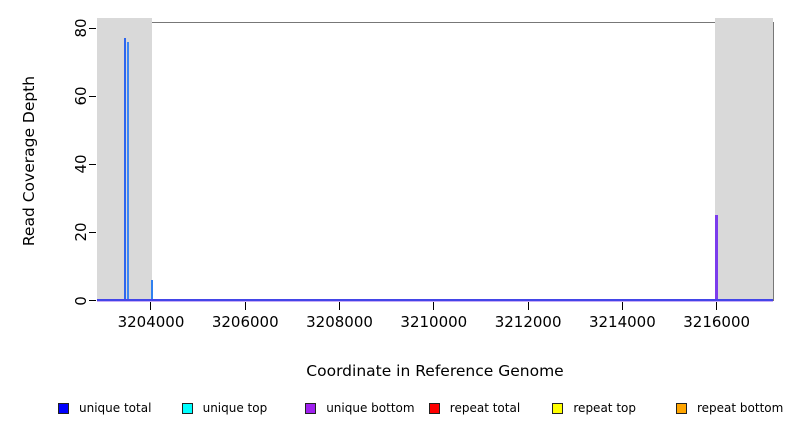 This screenshot has width=792, height=432. Describe the element at coordinates (622, 322) in the screenshot. I see `x-tick-label: 3214000` at that location.